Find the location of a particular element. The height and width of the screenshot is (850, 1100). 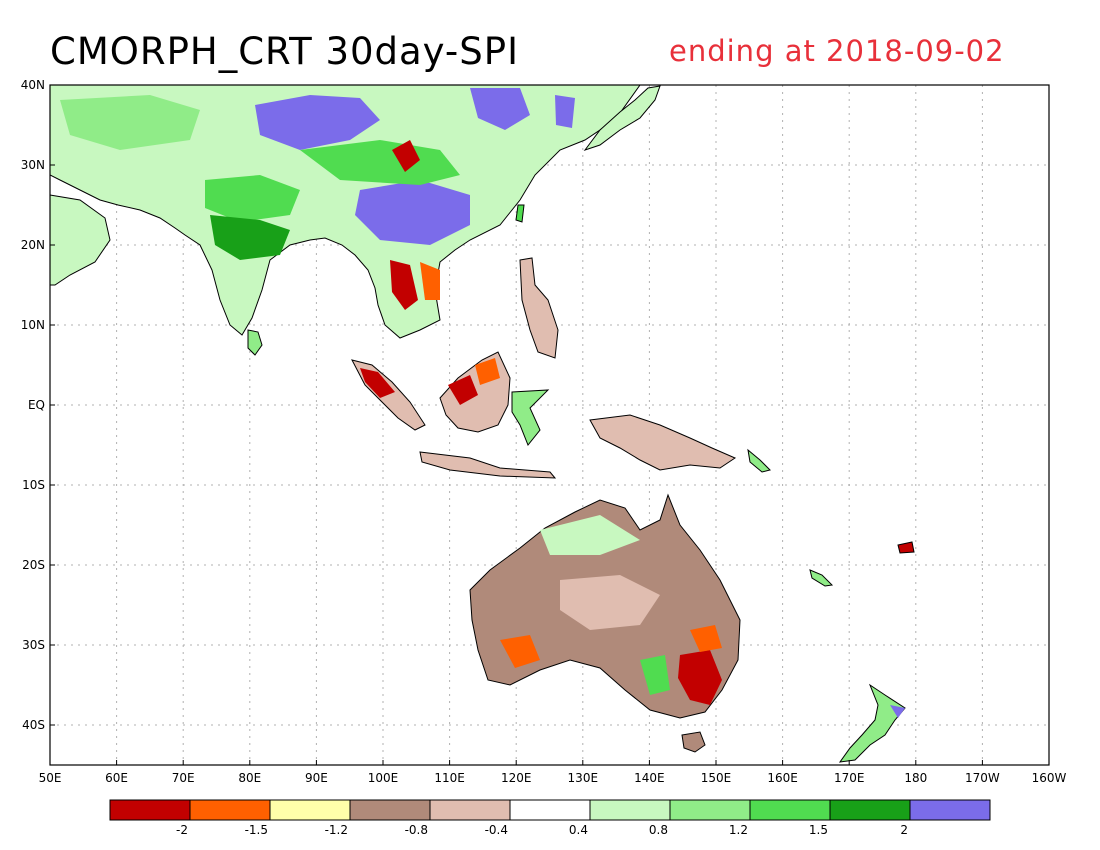

x-tick-label: 90E is located at coordinates (316, 778).